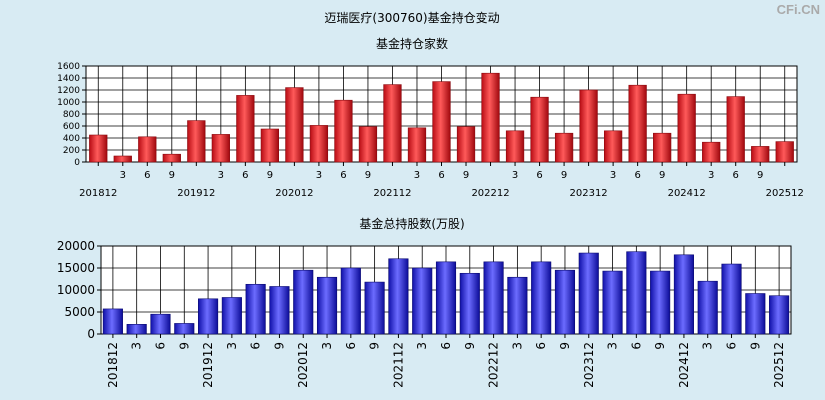 This screenshot has height=400, width=825. I want to click on chart1-xtick-label: 202012, so click(294, 193).